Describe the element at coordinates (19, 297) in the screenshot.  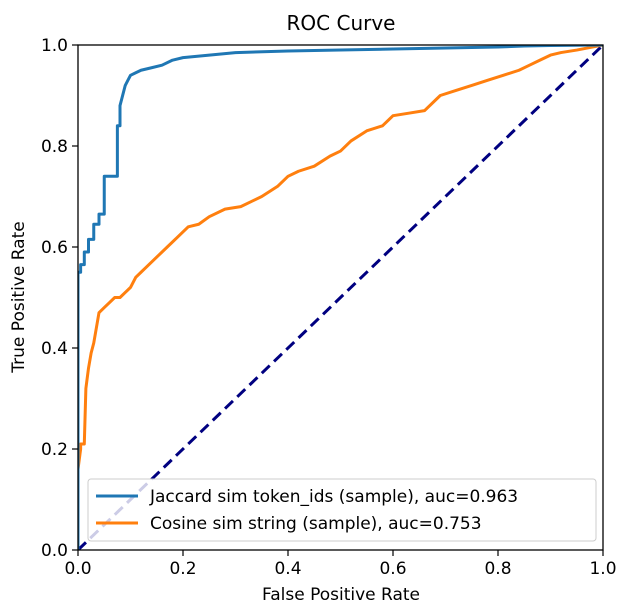
I see `y-axis-label: True Positive Rate` at that location.